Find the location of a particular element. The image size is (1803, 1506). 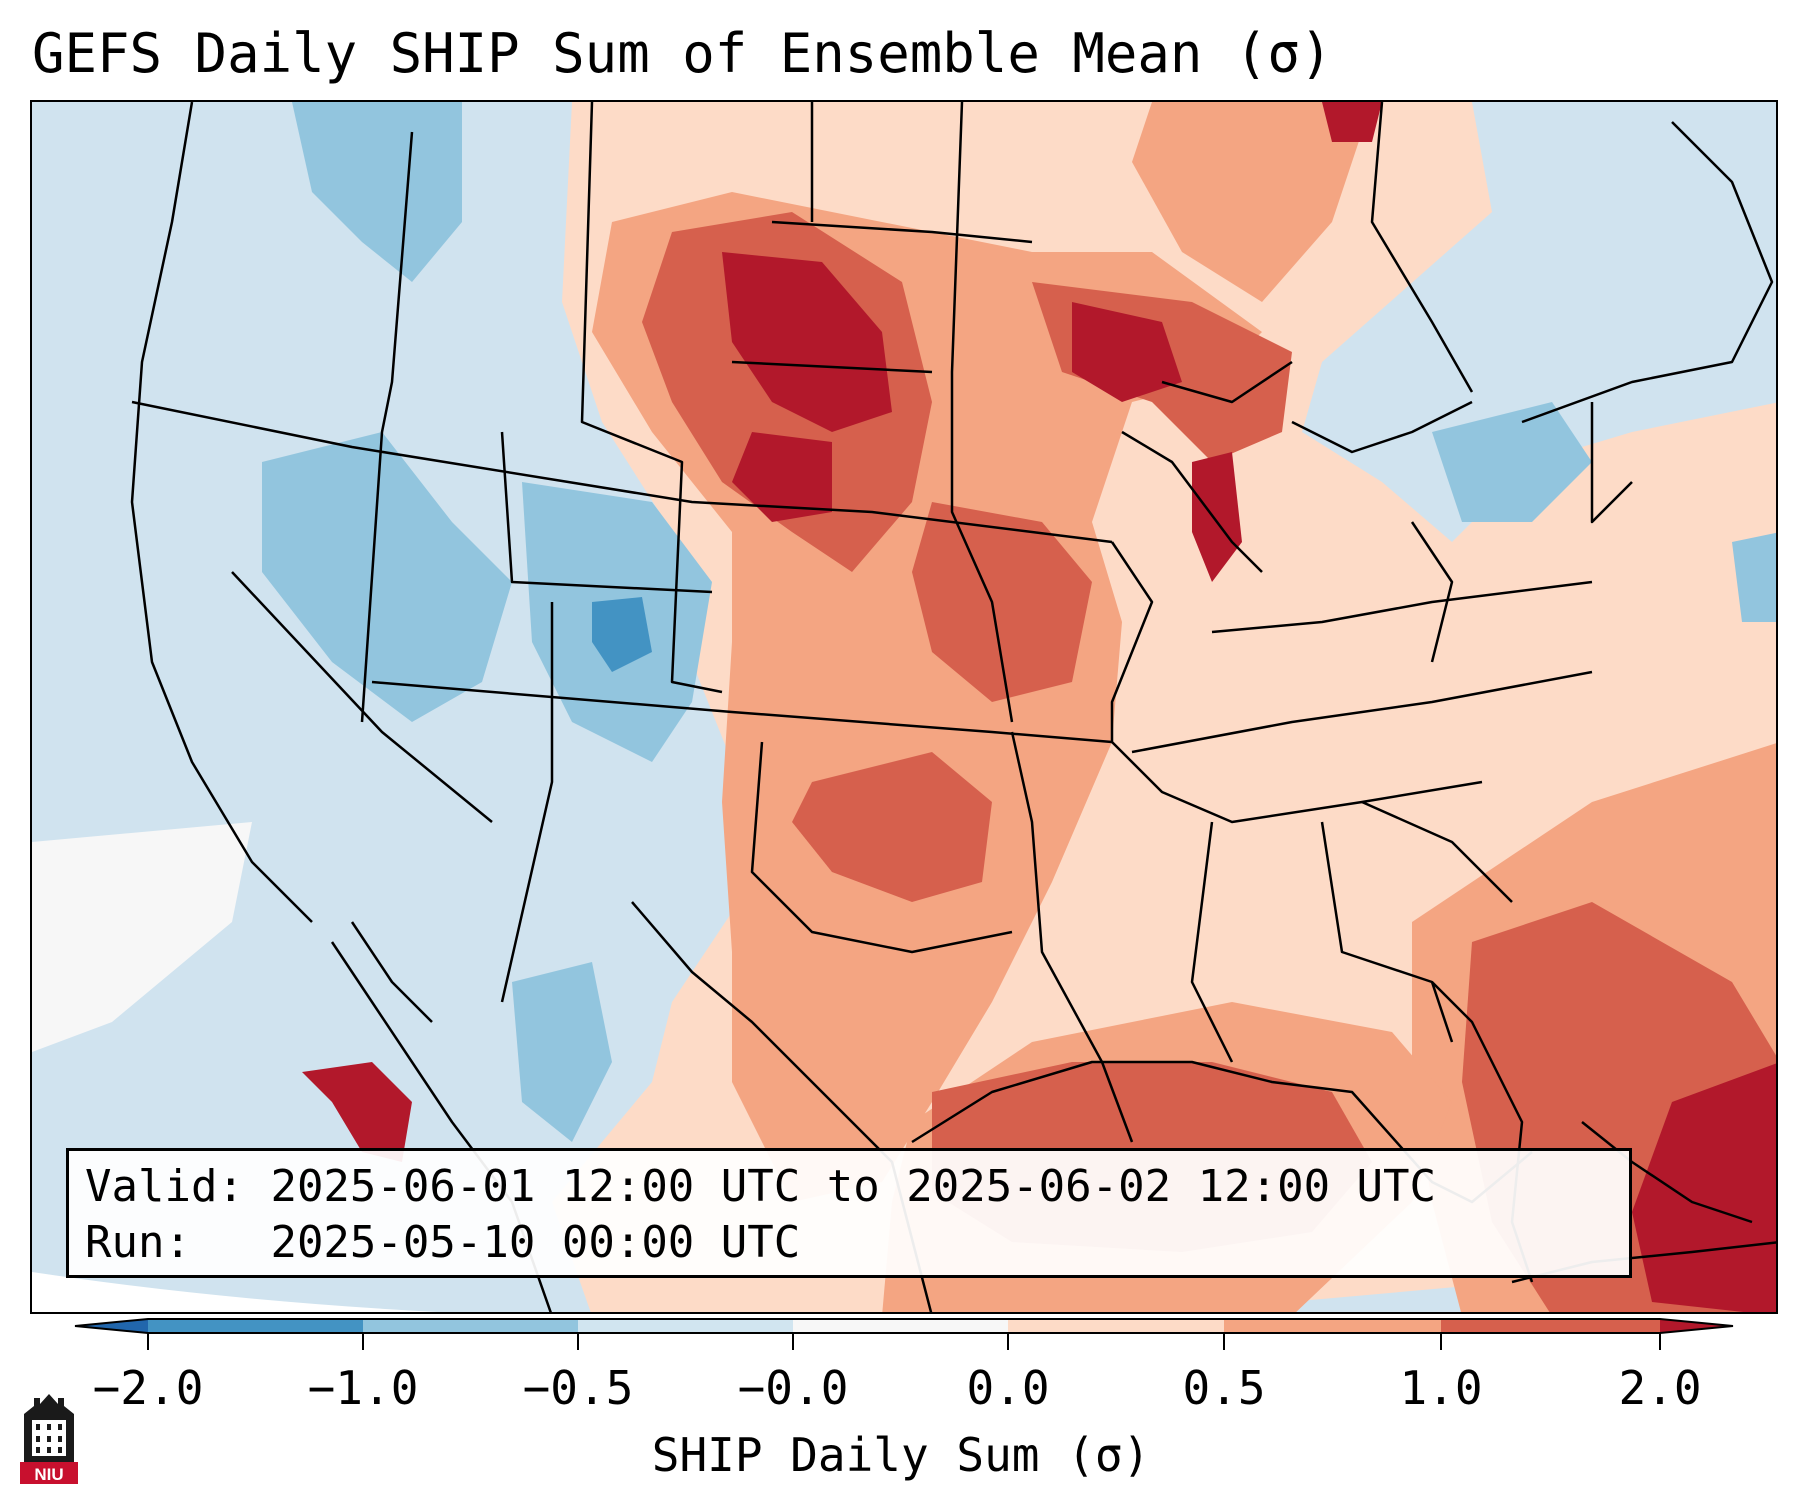

anomaly-zone-negative-northwest is located at coordinates (377, 192).